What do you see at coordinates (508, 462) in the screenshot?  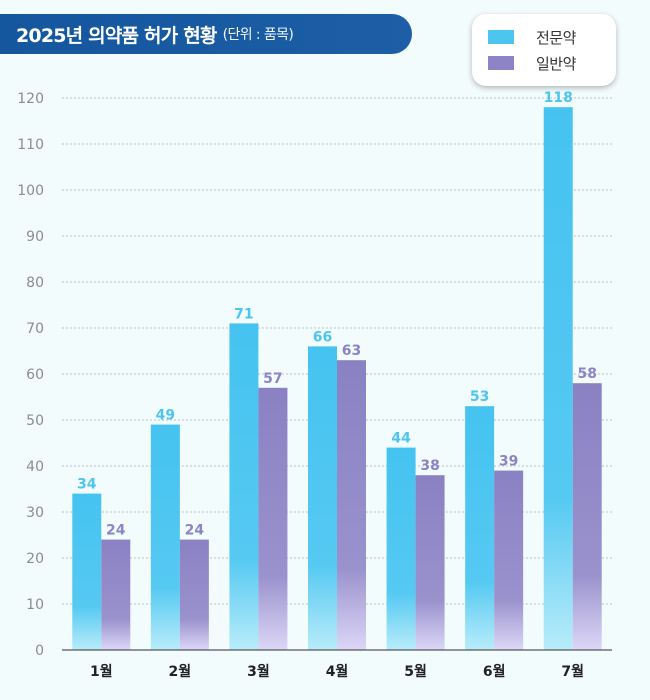 I see `value-label-otc: 39` at bounding box center [508, 462].